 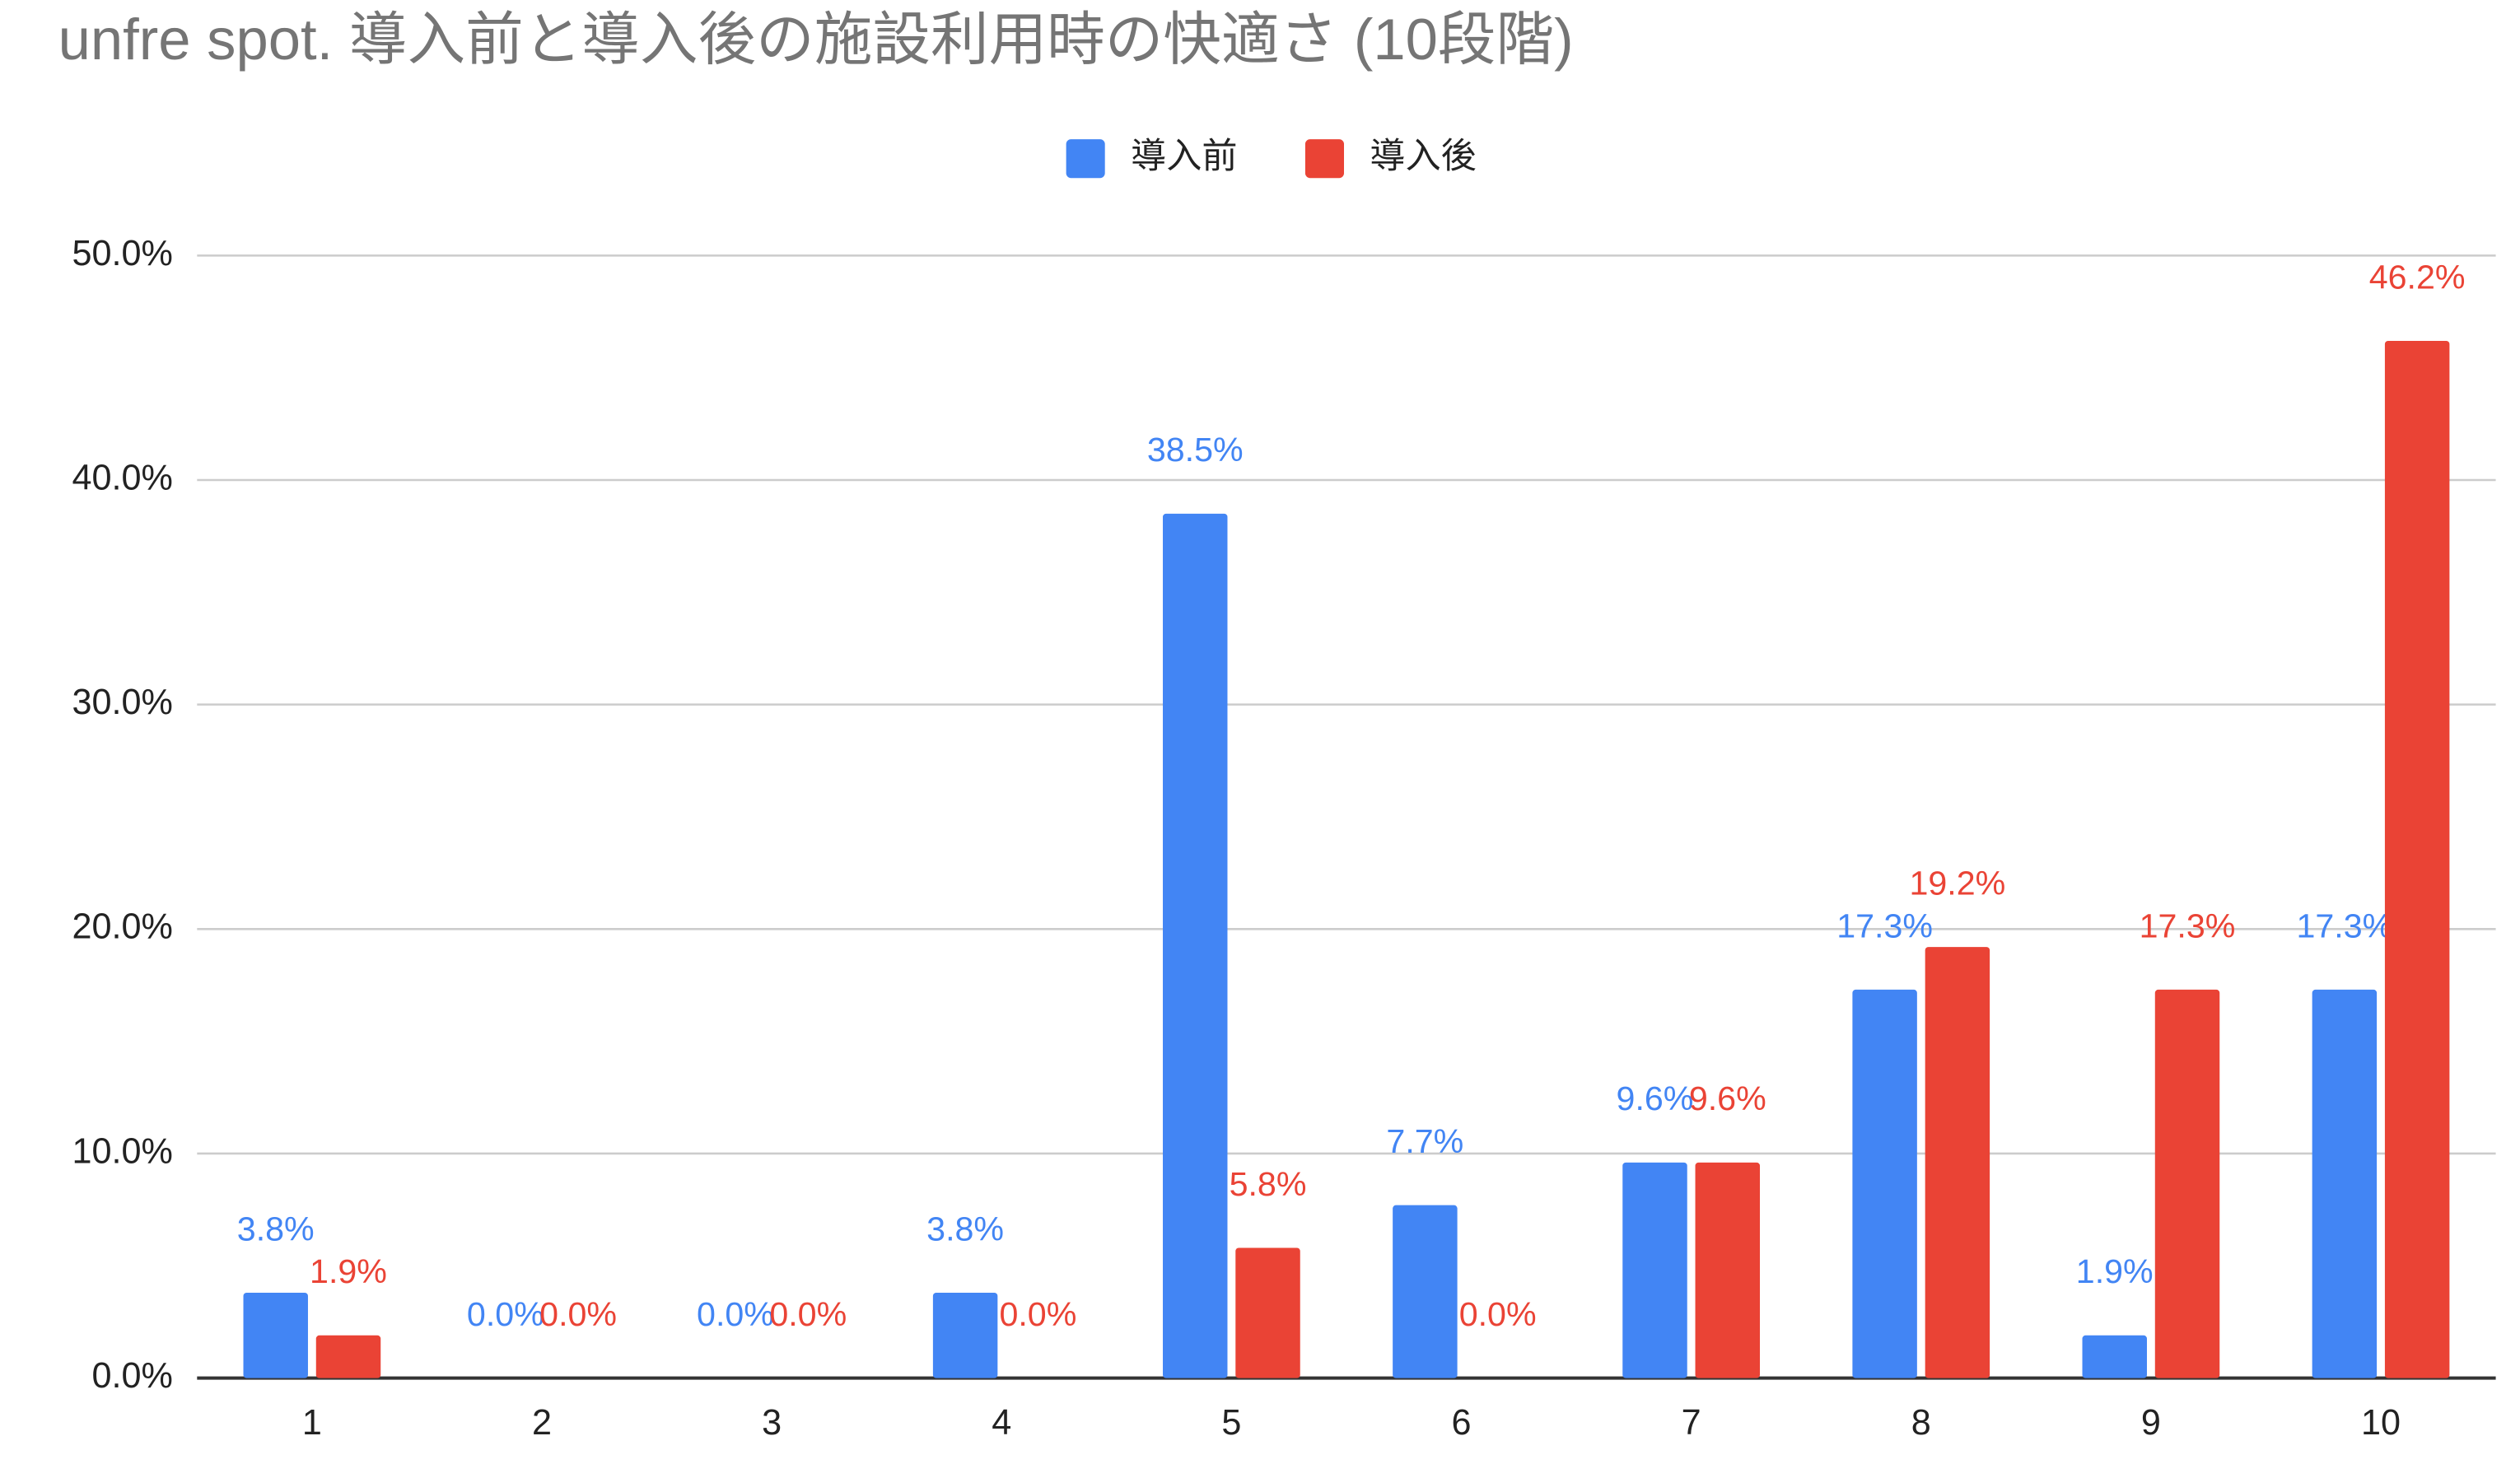 I want to click on y-tick-label: 10.0%, so click(x=122, y=1151).